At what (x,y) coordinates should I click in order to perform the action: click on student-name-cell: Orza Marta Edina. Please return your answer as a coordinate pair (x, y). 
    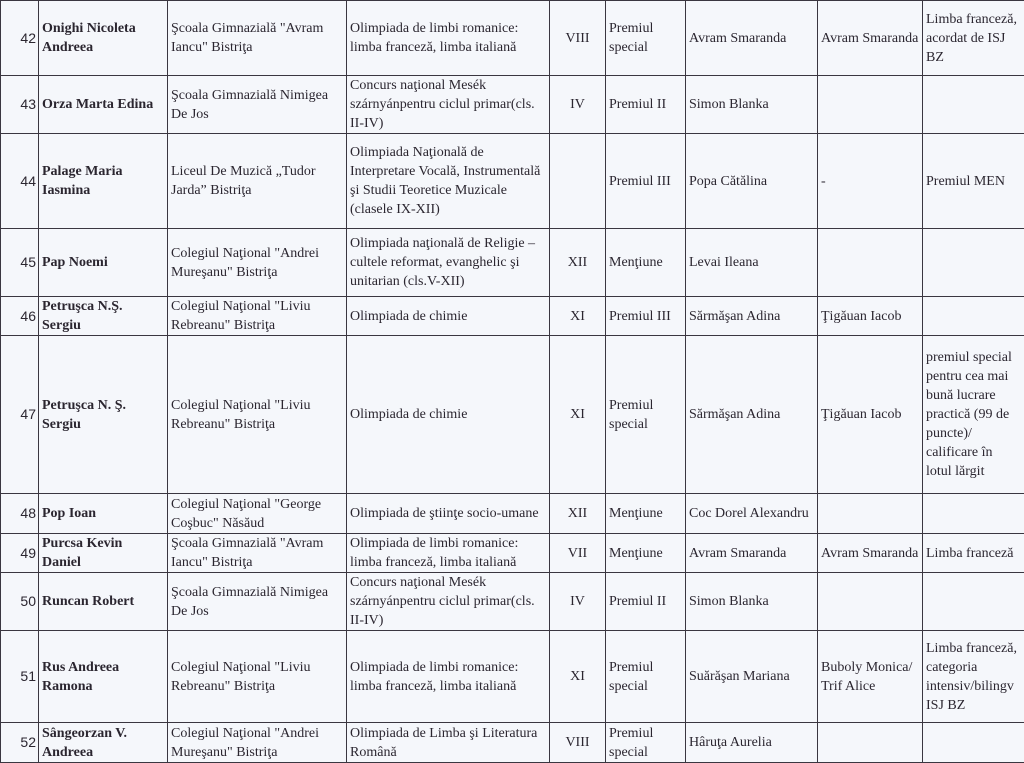
    Looking at the image, I should click on (103, 105).